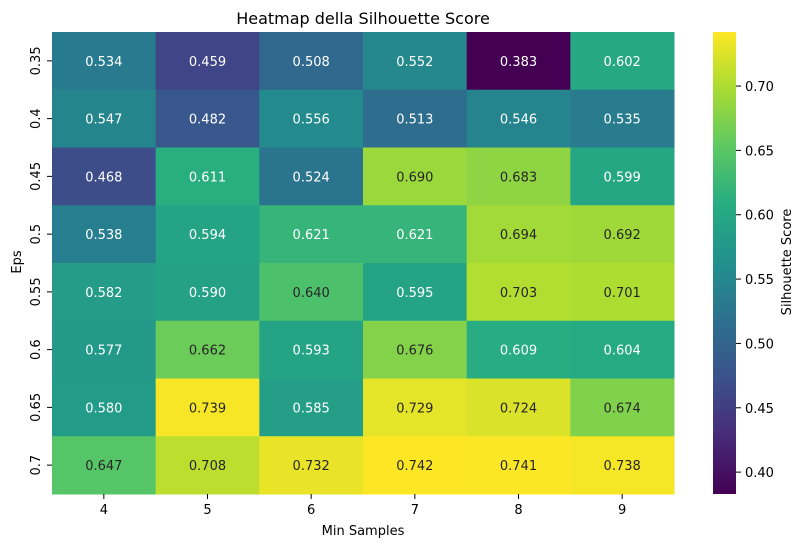 The image size is (805, 547). I want to click on cell-value-label: 0.674, so click(622, 408).